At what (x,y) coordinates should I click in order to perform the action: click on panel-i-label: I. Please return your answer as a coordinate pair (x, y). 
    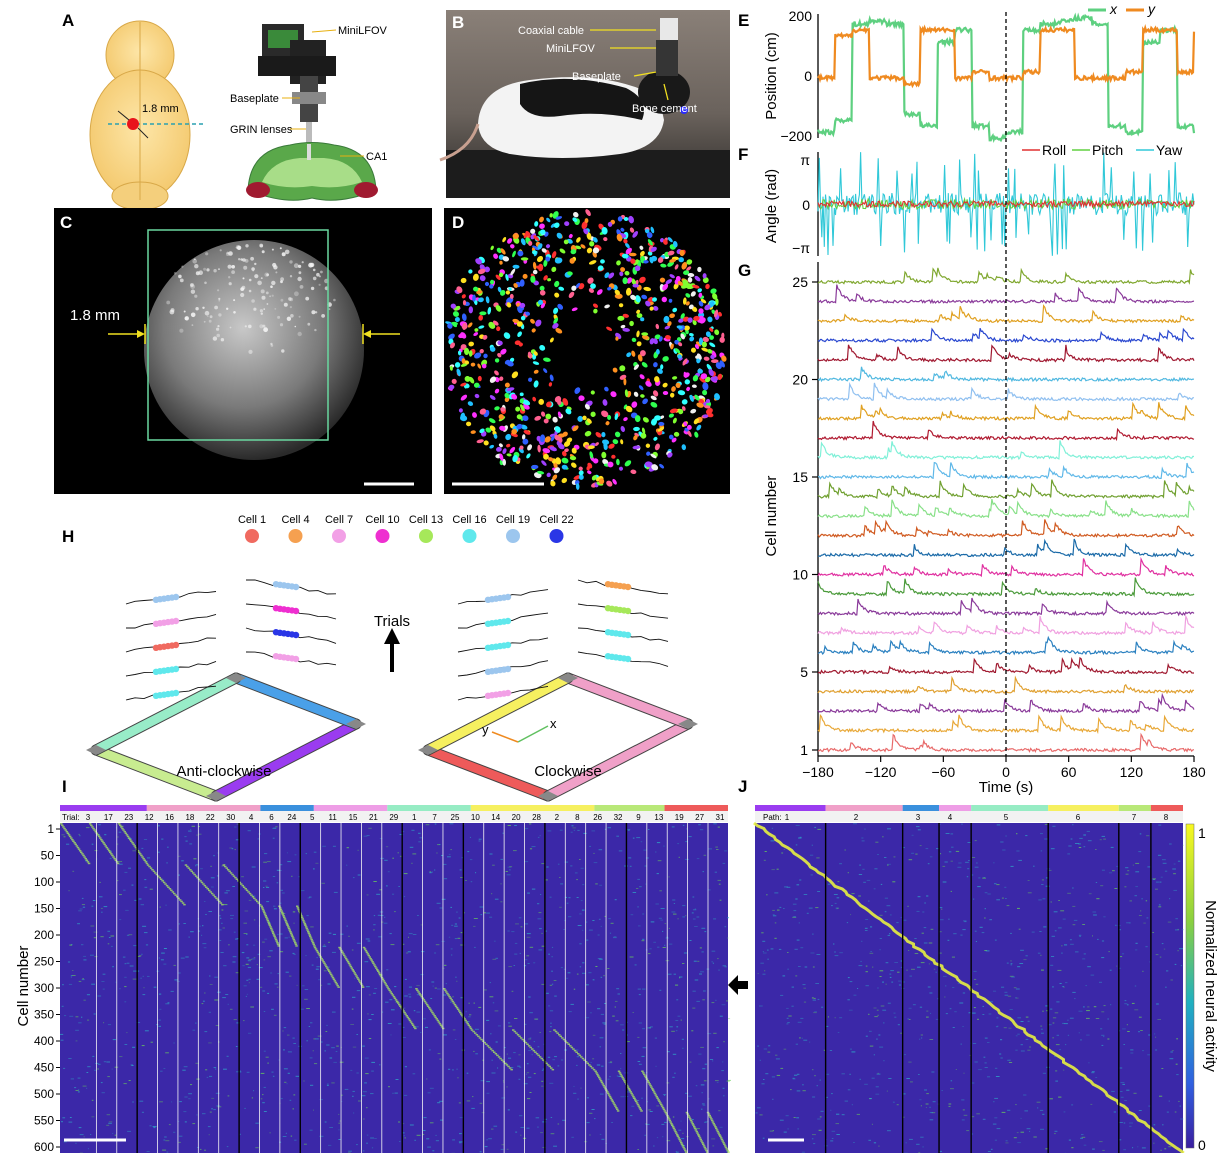
    Looking at the image, I should click on (64, 786).